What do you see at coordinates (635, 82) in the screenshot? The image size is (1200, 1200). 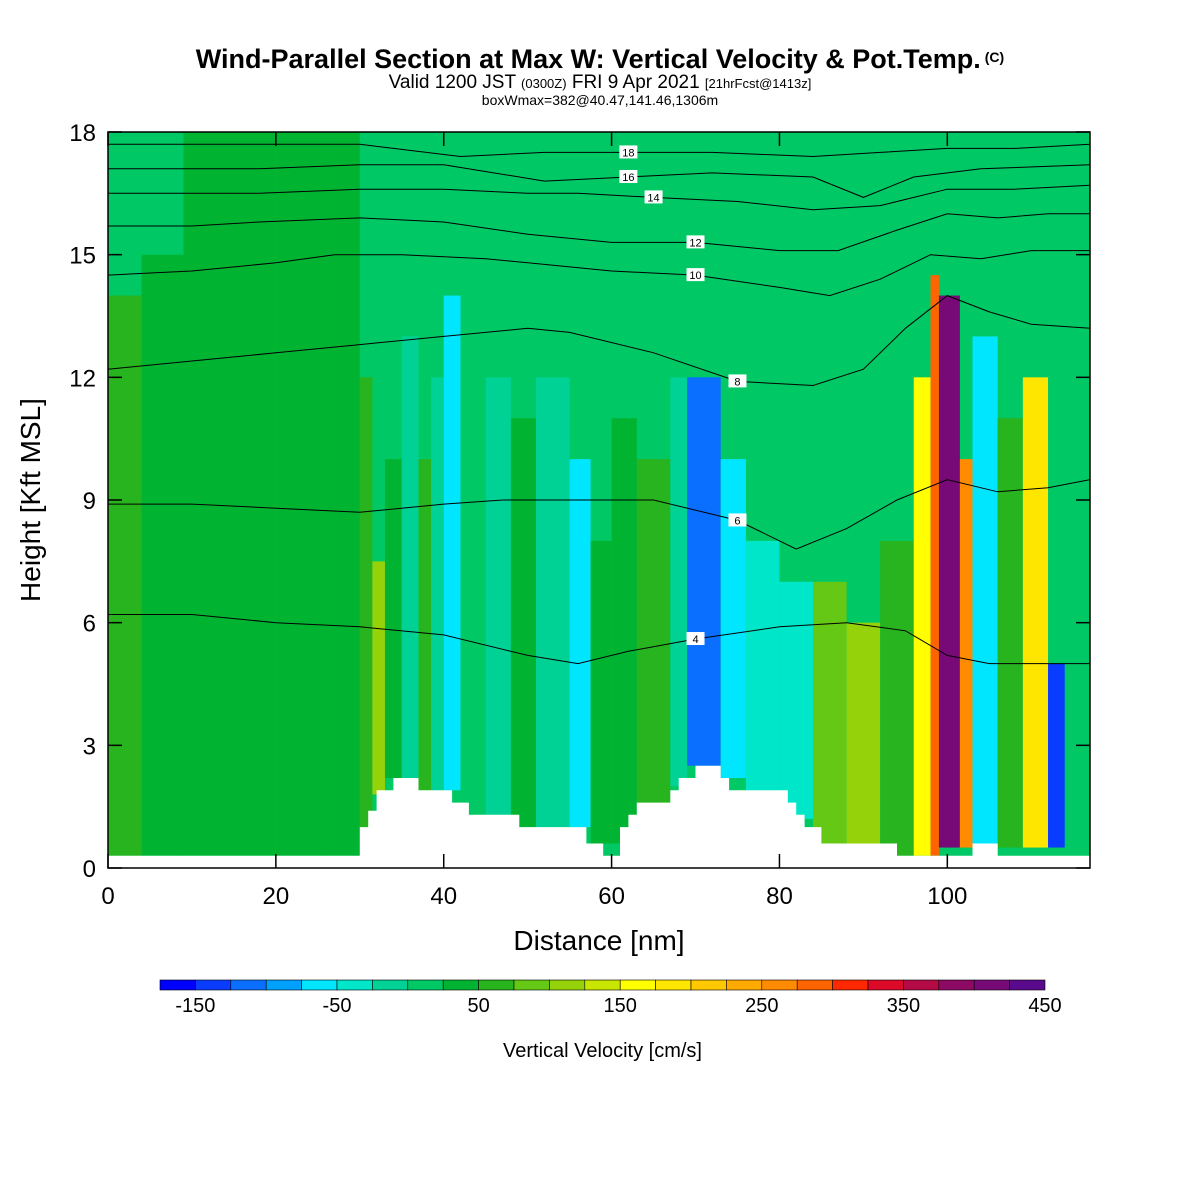 I see `valid-date: FRI 9 Apr 2021` at bounding box center [635, 82].